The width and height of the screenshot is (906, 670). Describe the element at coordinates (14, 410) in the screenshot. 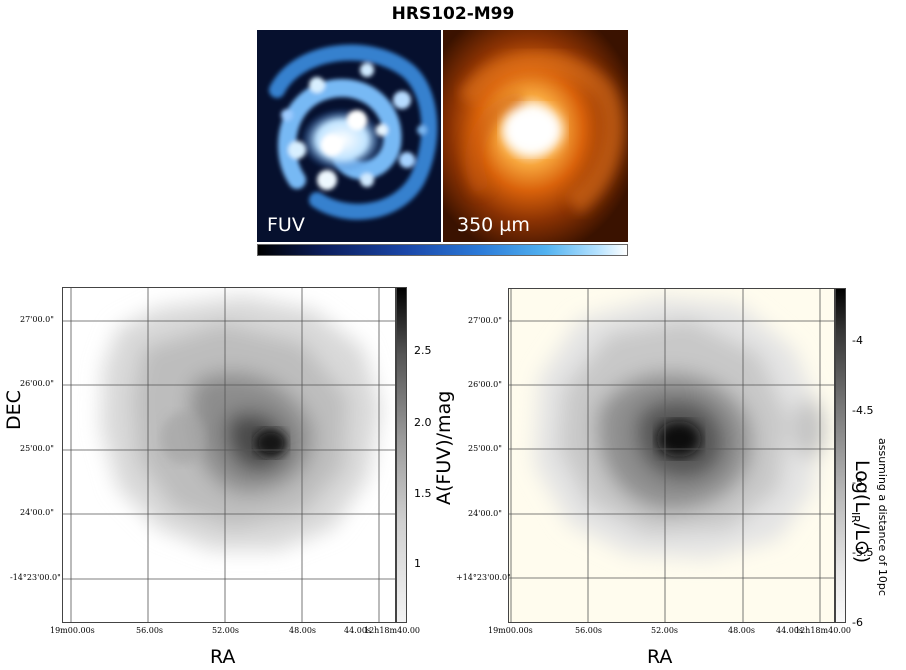

I see `left-ylabel: DEC` at that location.